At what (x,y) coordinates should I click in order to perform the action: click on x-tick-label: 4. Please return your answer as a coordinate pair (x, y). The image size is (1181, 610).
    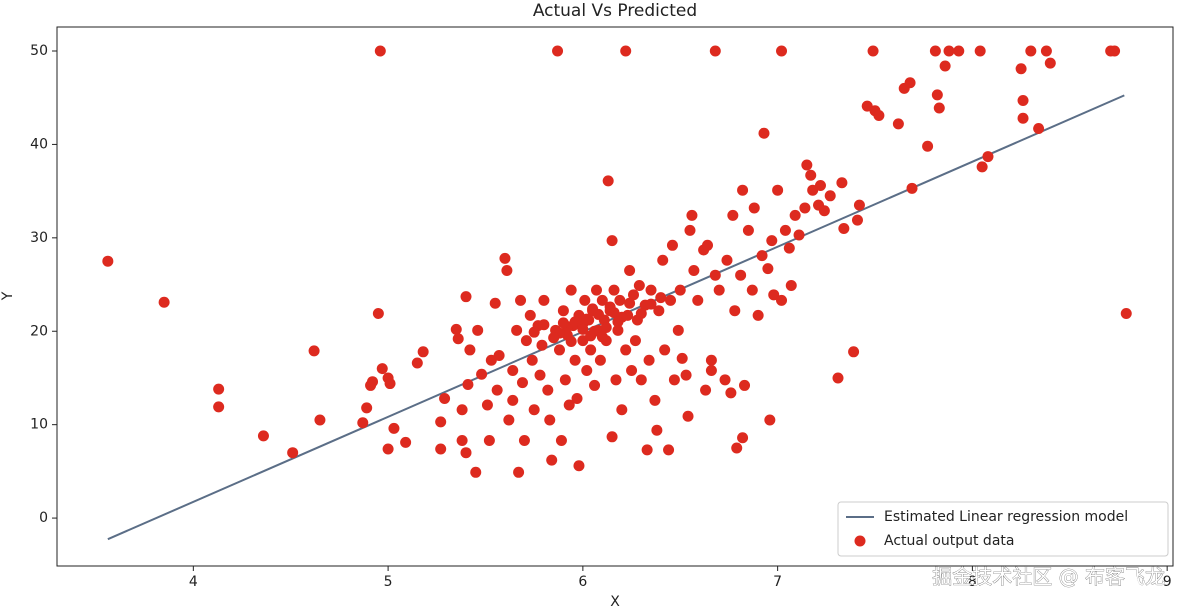
    Looking at the image, I should click on (193, 582).